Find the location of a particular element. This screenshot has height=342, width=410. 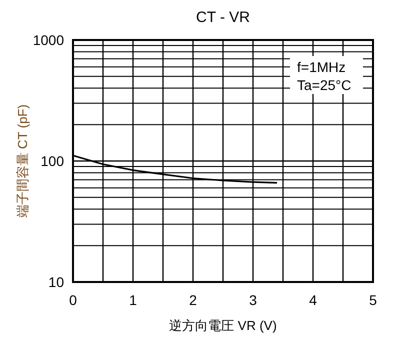

x-tick-label: 3 is located at coordinates (253, 300).